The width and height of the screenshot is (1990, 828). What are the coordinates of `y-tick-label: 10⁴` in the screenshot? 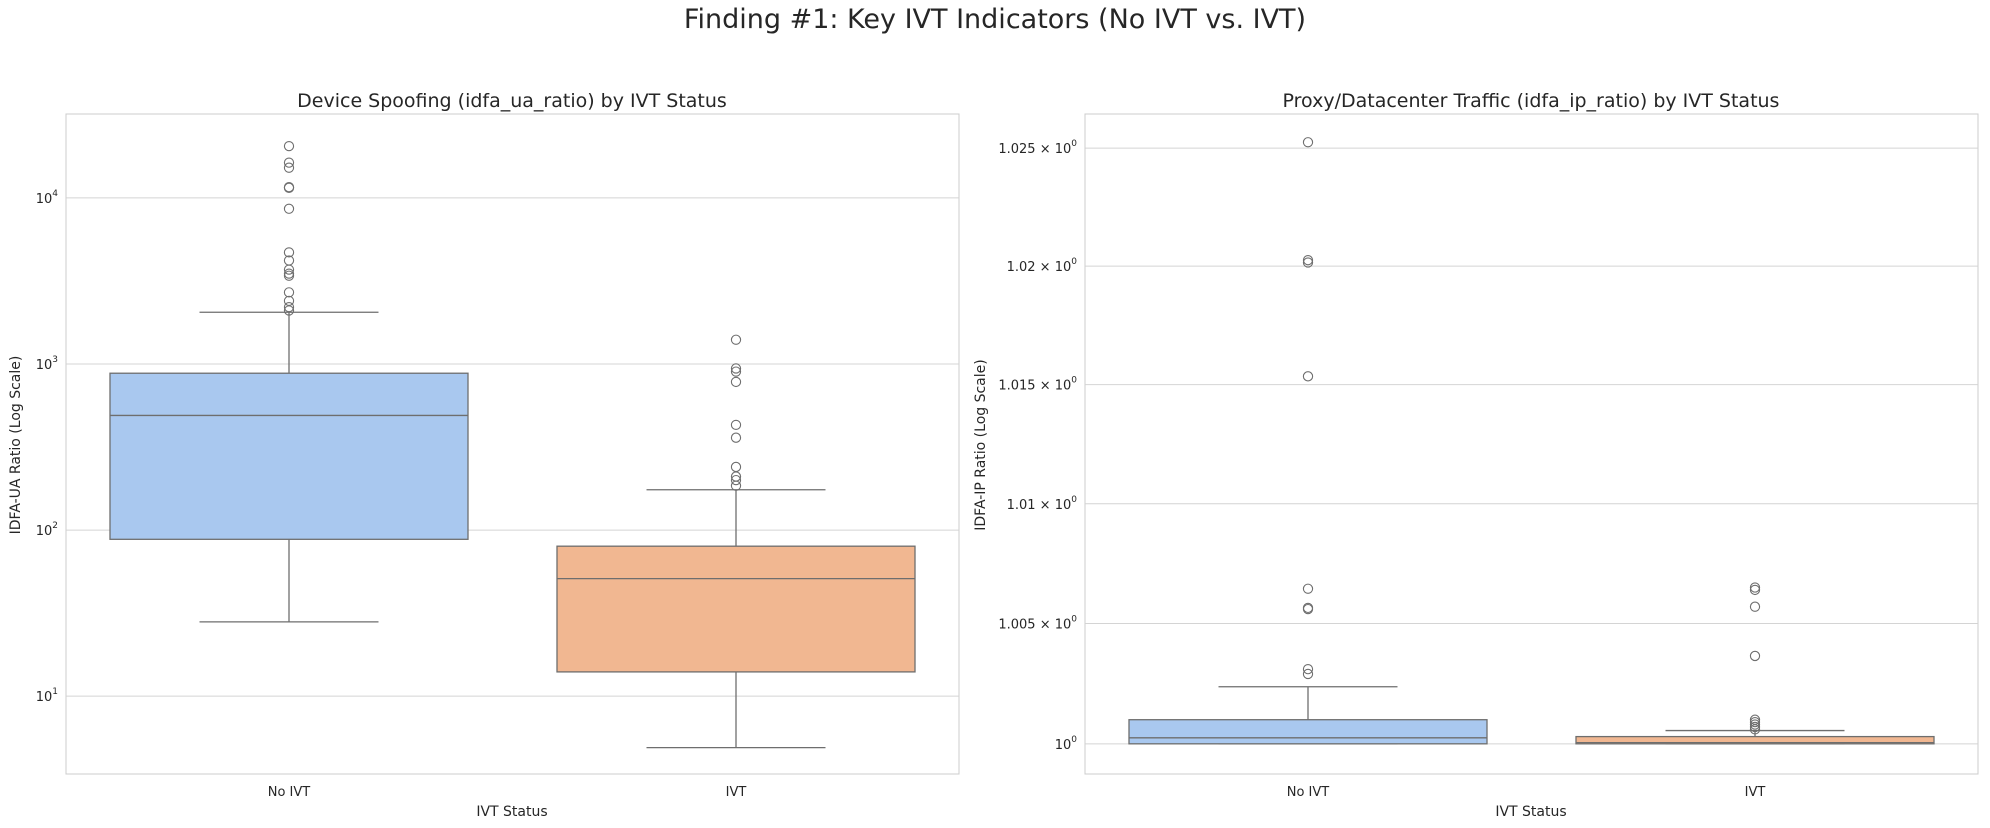 It's located at (47, 198).